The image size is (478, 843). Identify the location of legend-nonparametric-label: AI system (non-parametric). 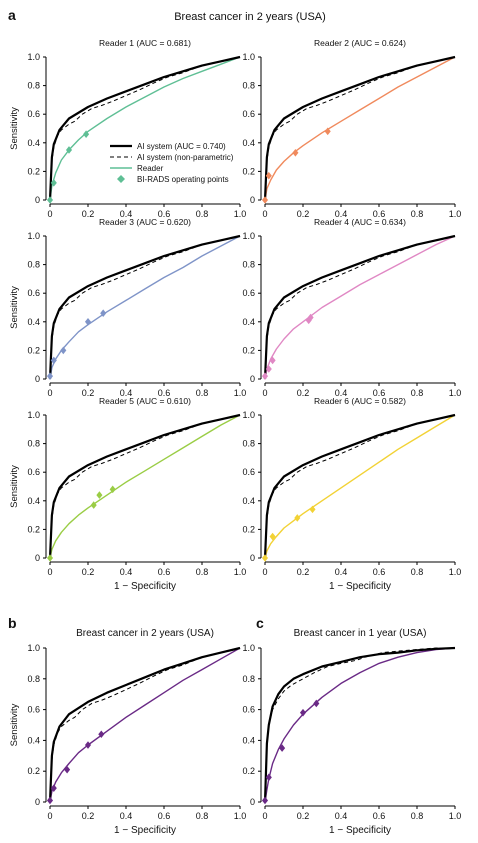
(185, 157).